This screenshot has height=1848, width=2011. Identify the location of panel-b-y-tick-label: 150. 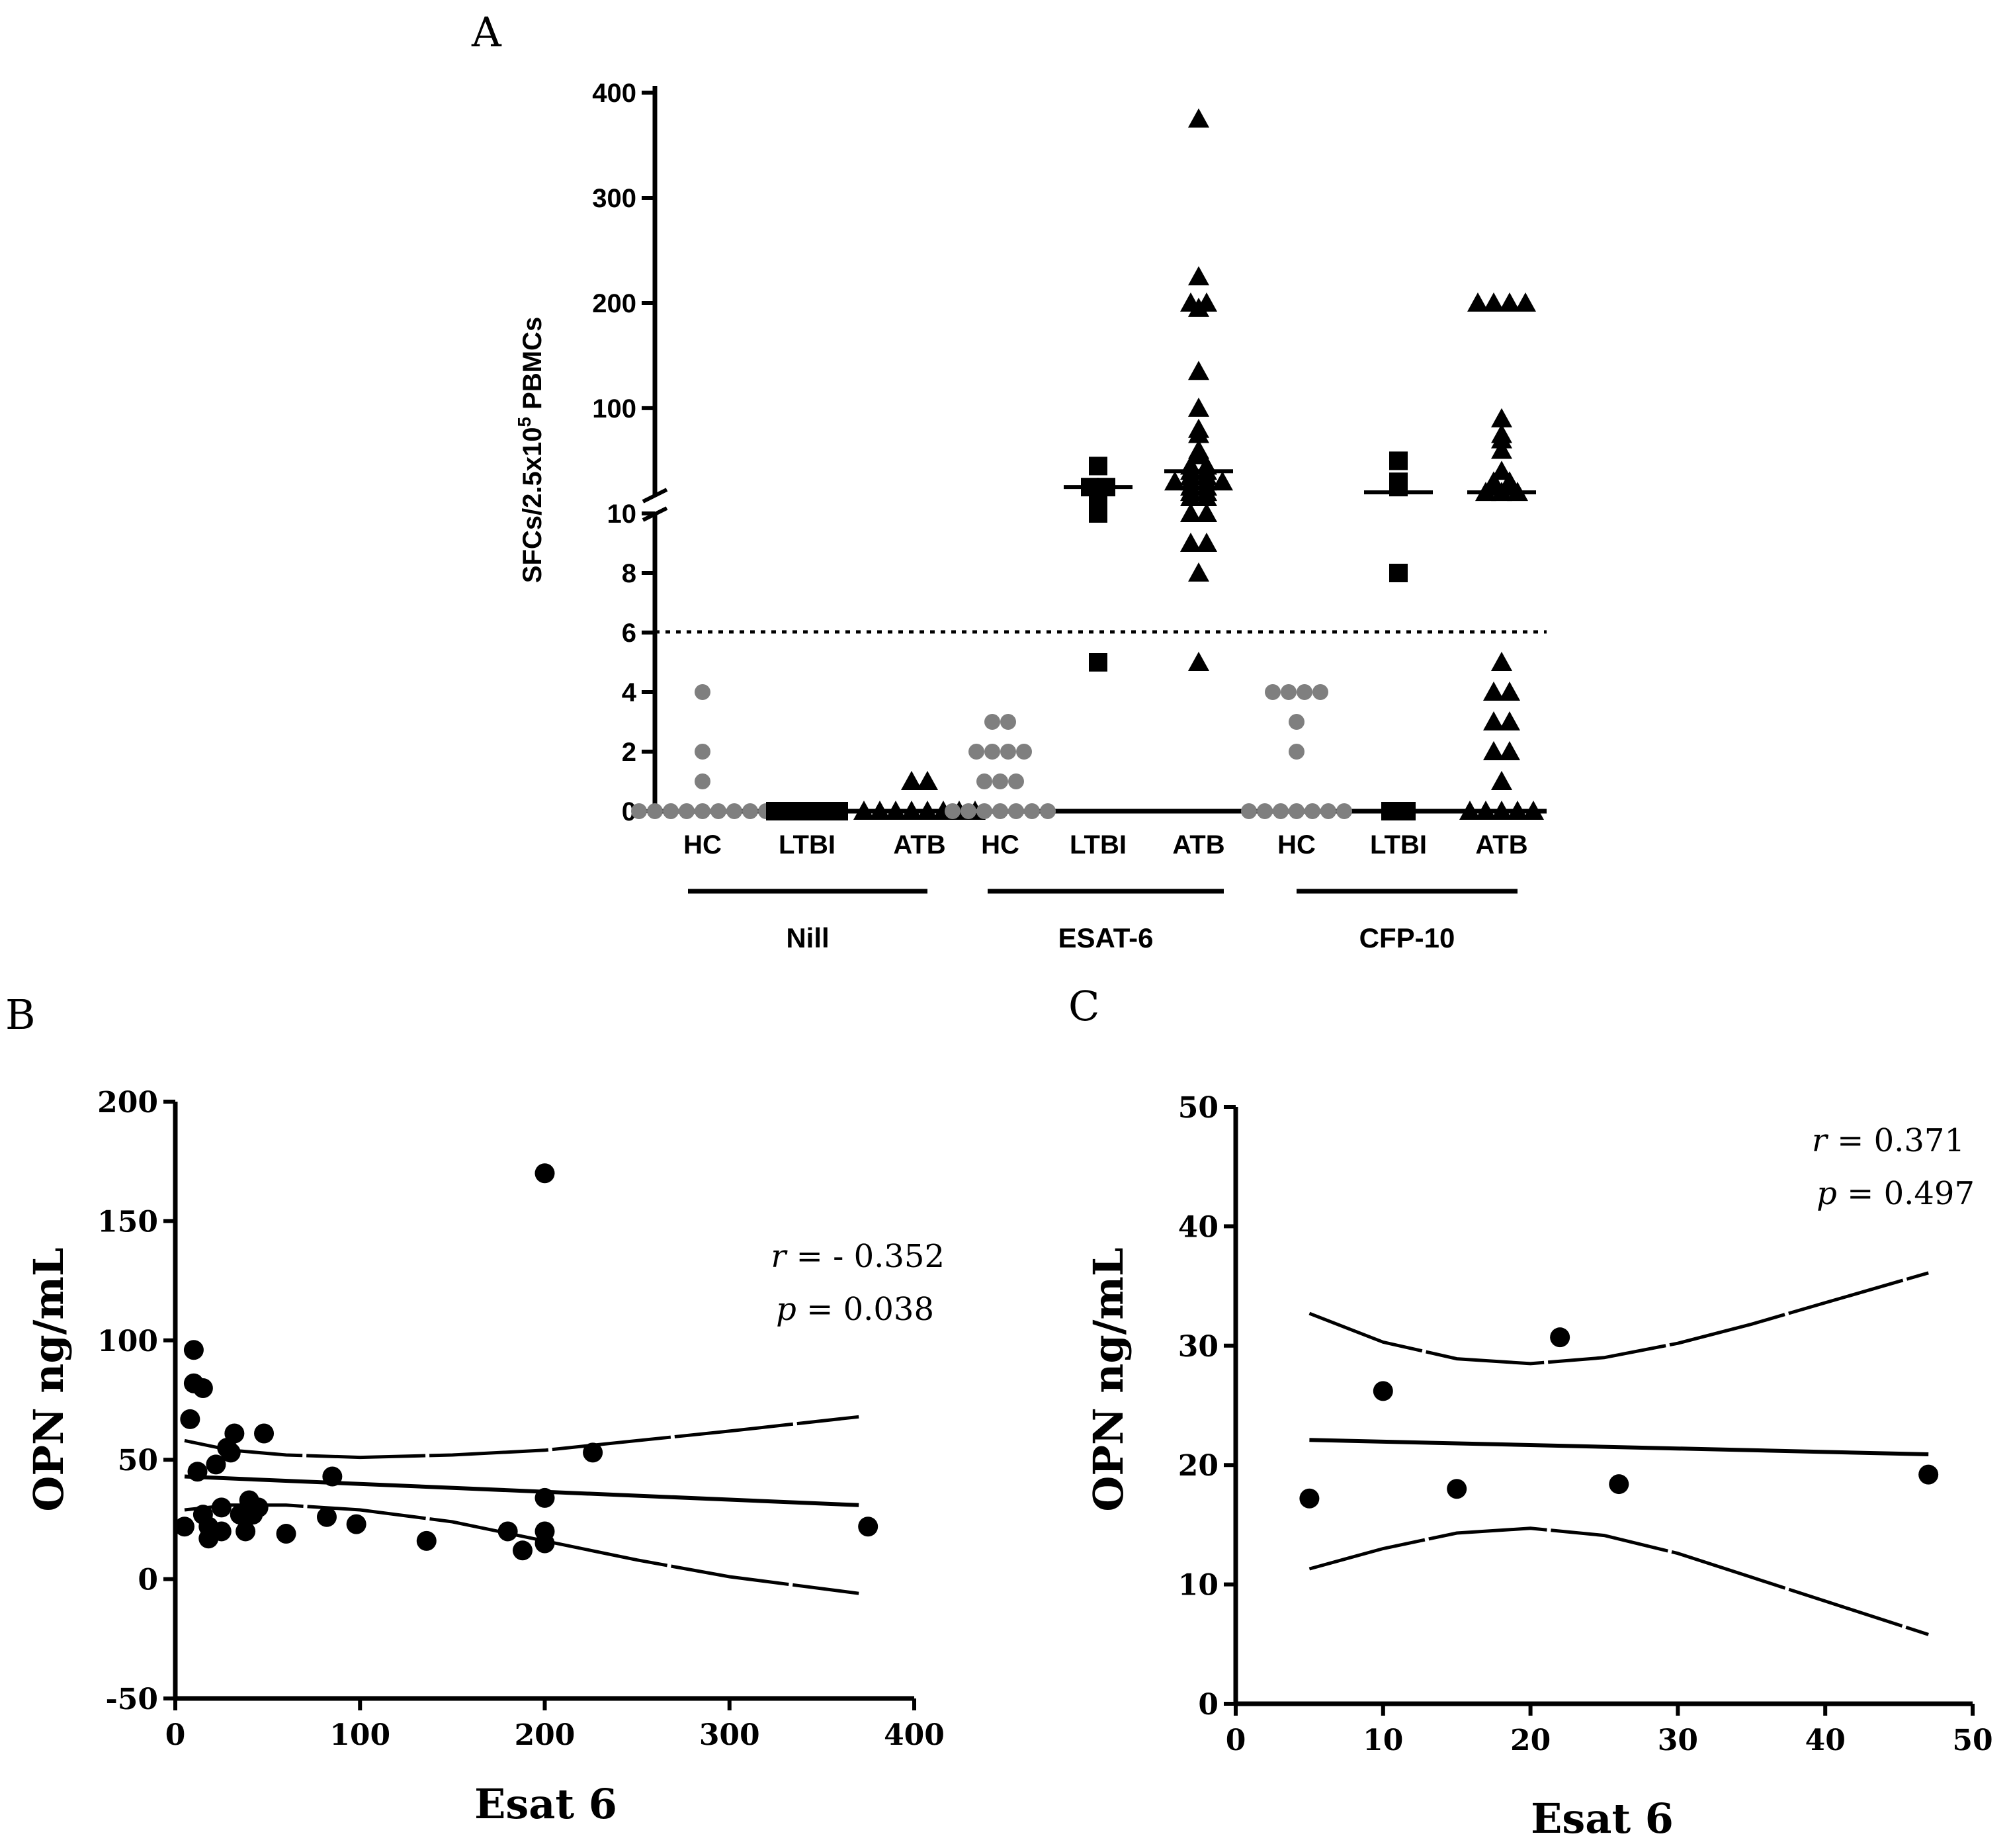
(128, 1222).